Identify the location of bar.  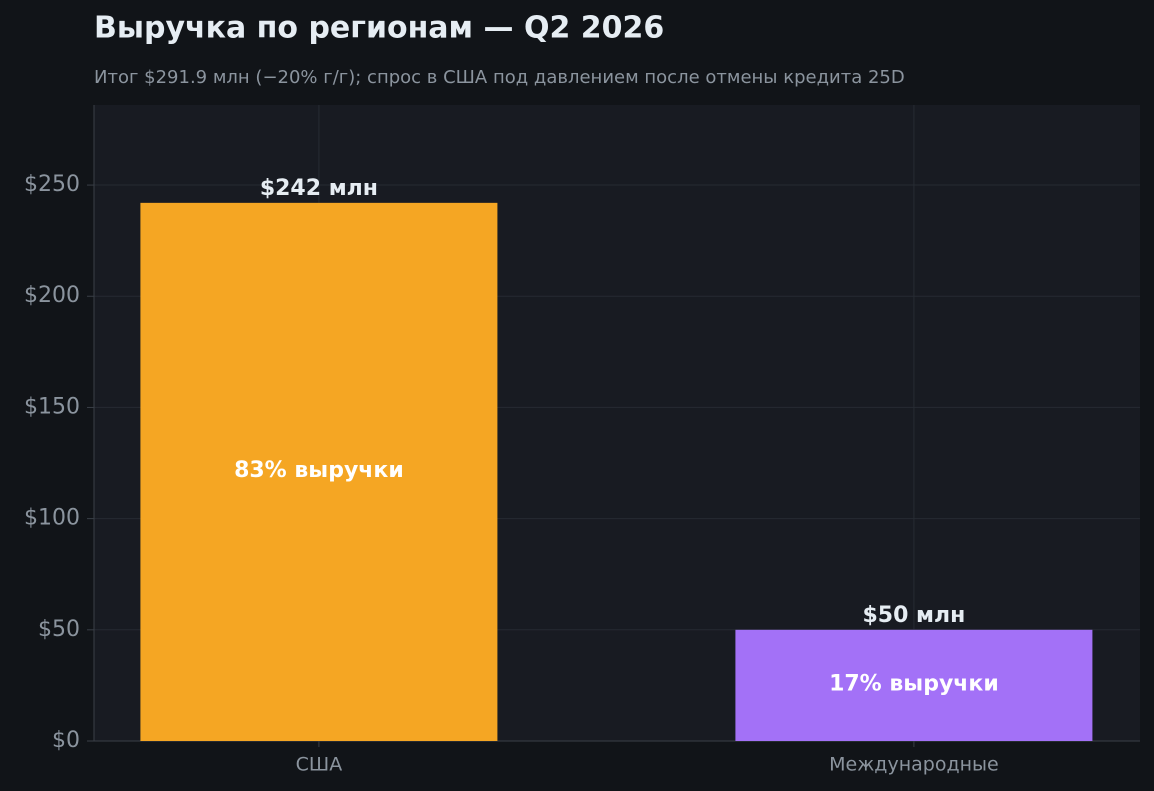
(914, 685).